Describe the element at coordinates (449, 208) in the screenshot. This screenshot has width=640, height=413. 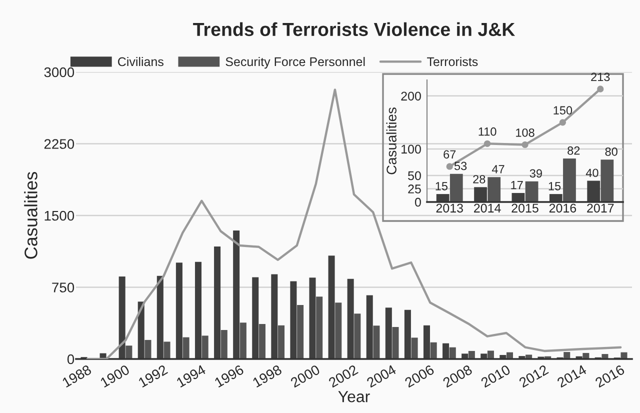
I see `x-tick-label: 2013` at that location.